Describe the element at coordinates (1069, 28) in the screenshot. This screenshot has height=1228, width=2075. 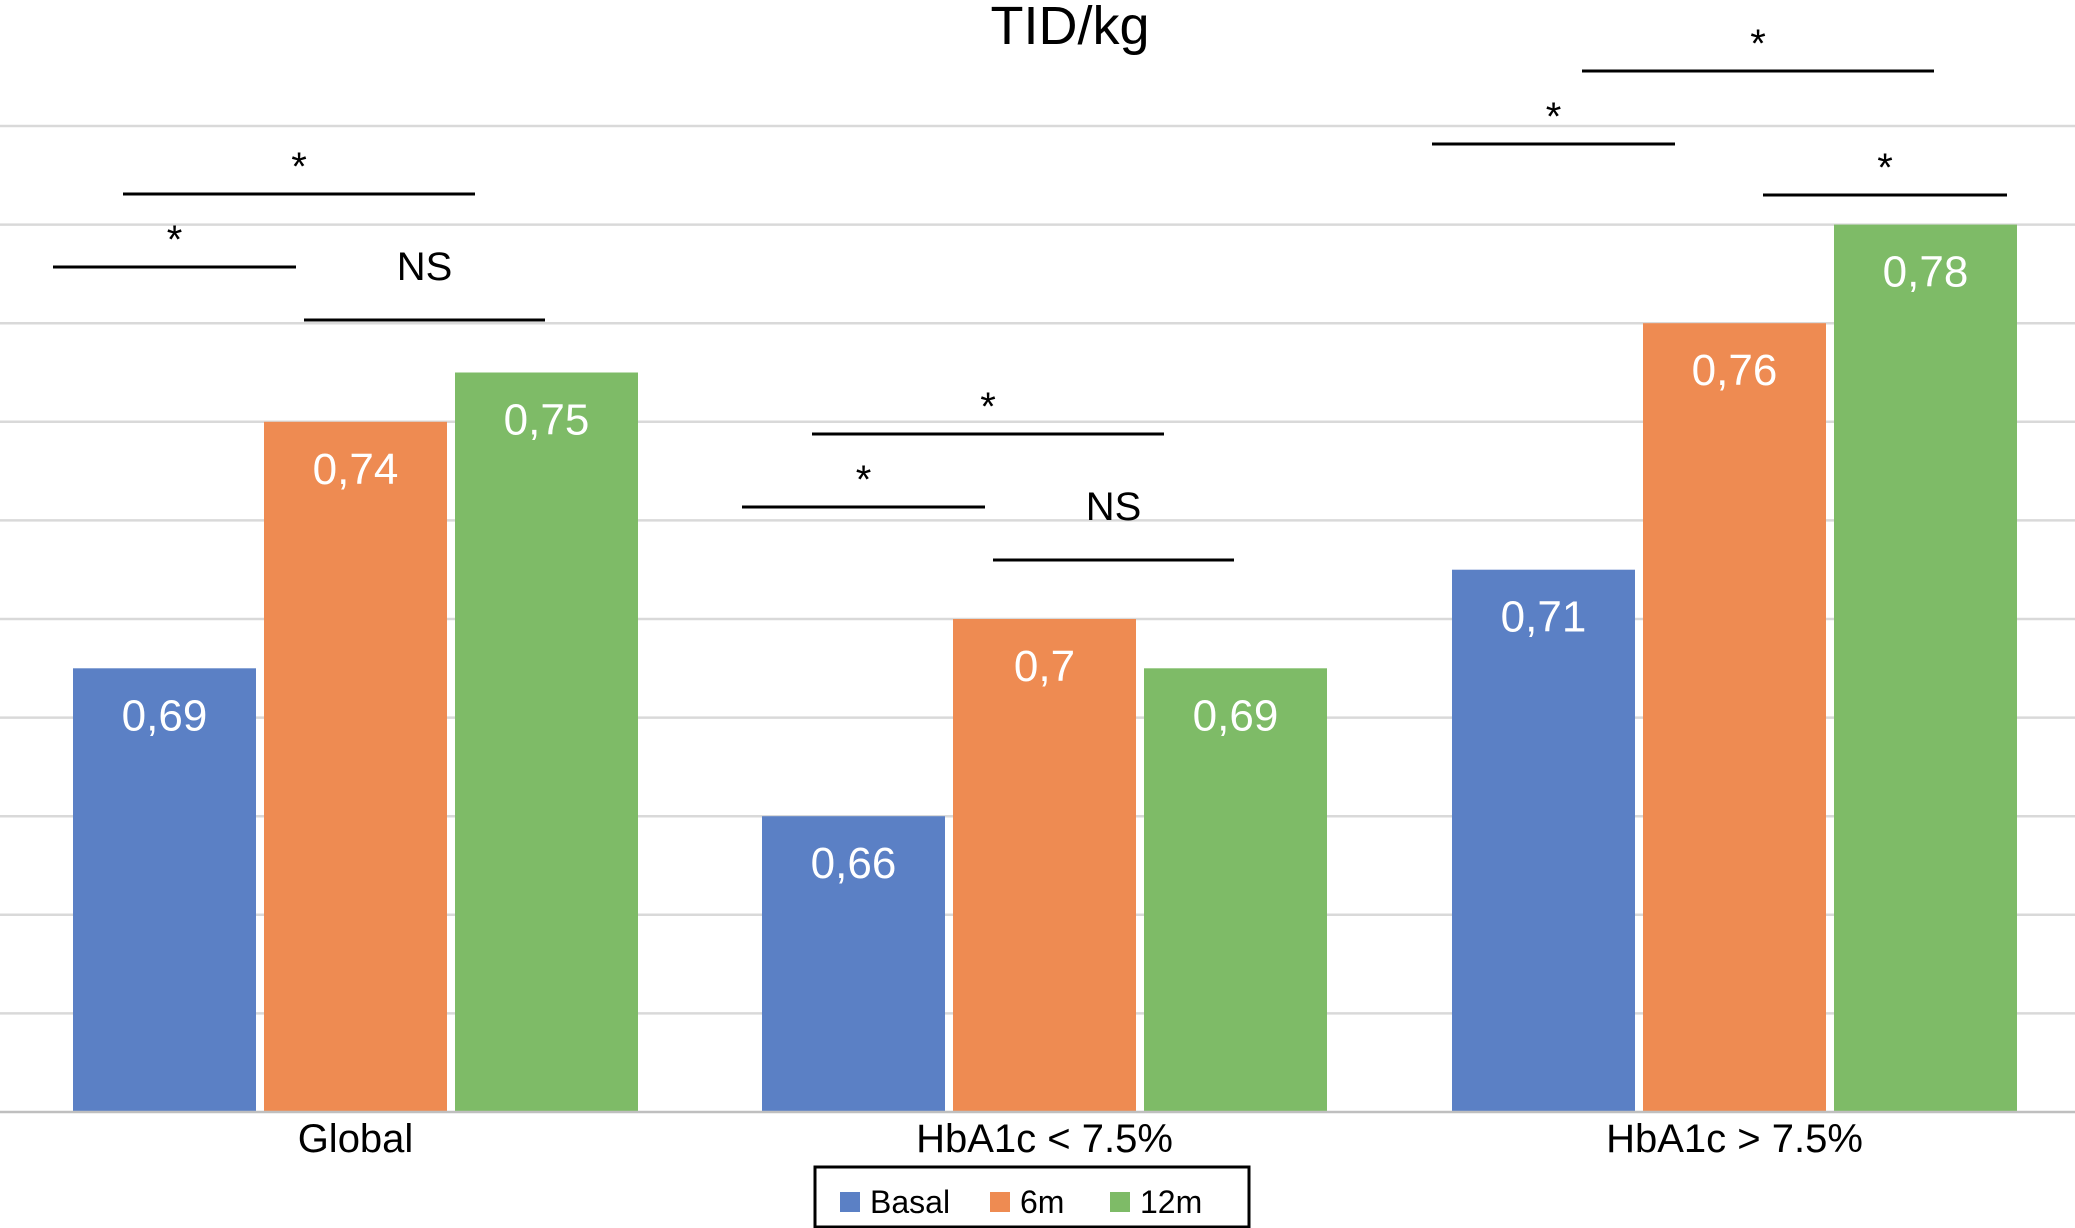
I see `chart-title: TID/kg` at that location.